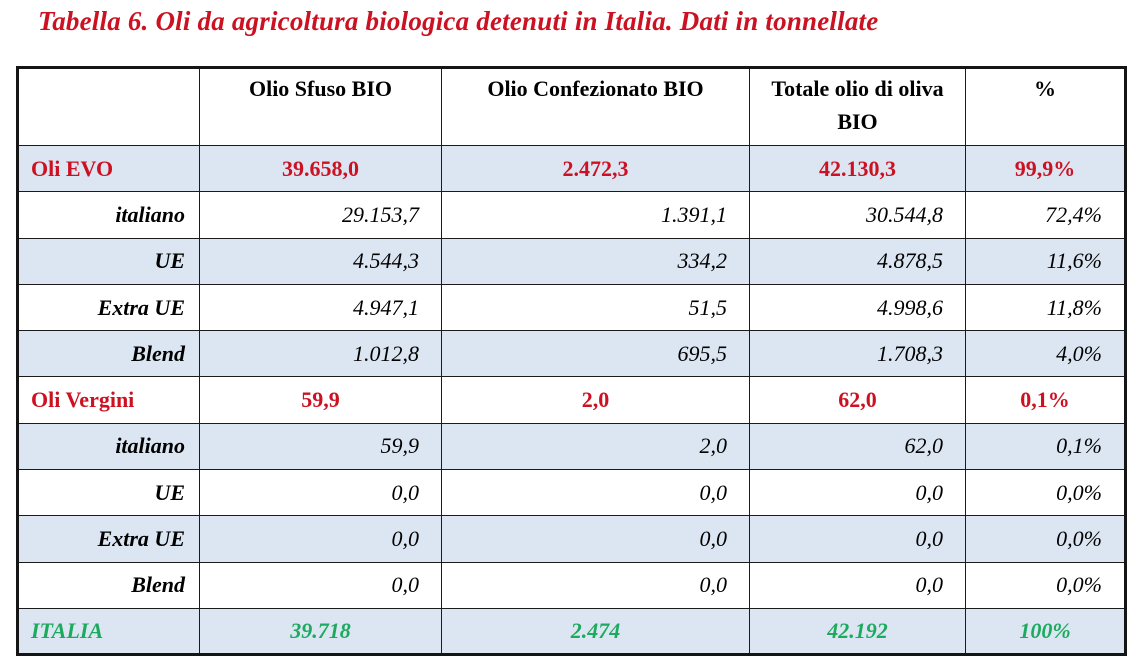 Image resolution: width=1136 pixels, height=664 pixels. What do you see at coordinates (320, 354) in the screenshot?
I see `value-cell: 1.012,8` at bounding box center [320, 354].